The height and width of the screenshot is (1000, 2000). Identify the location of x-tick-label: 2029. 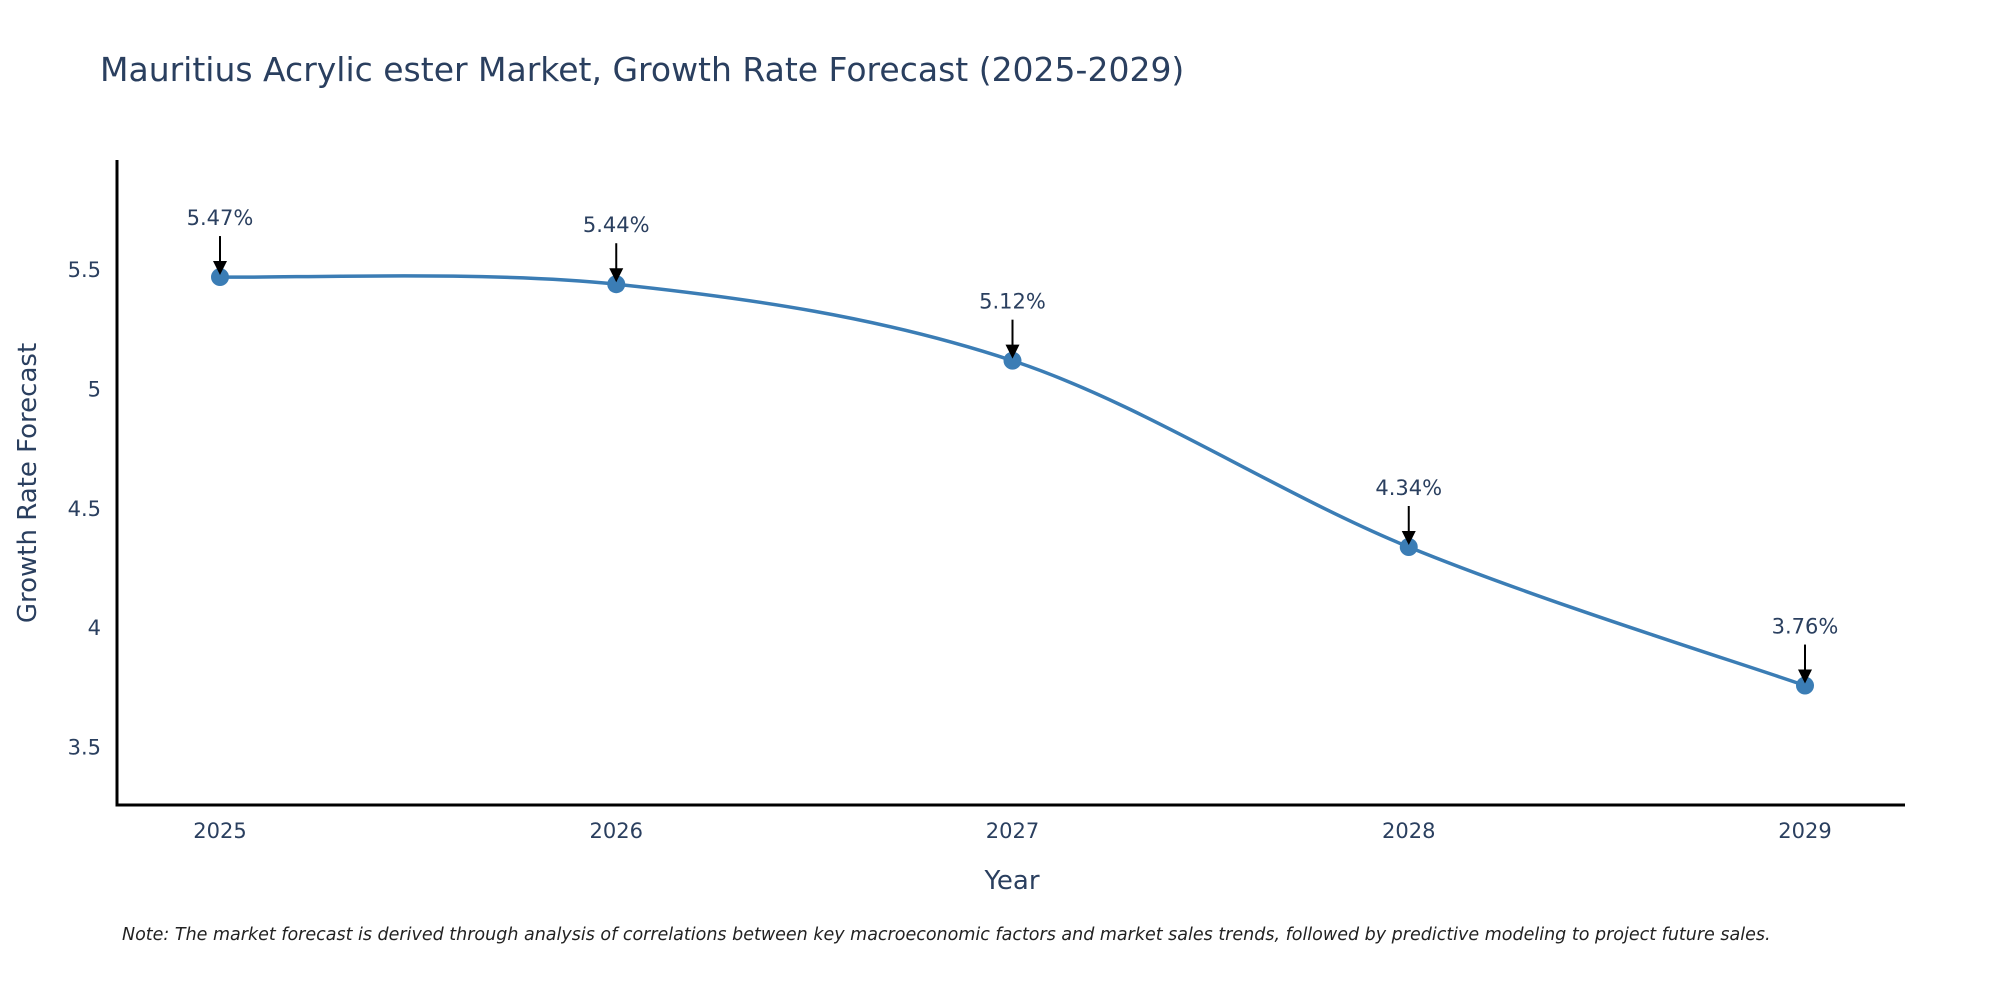
(1804, 831).